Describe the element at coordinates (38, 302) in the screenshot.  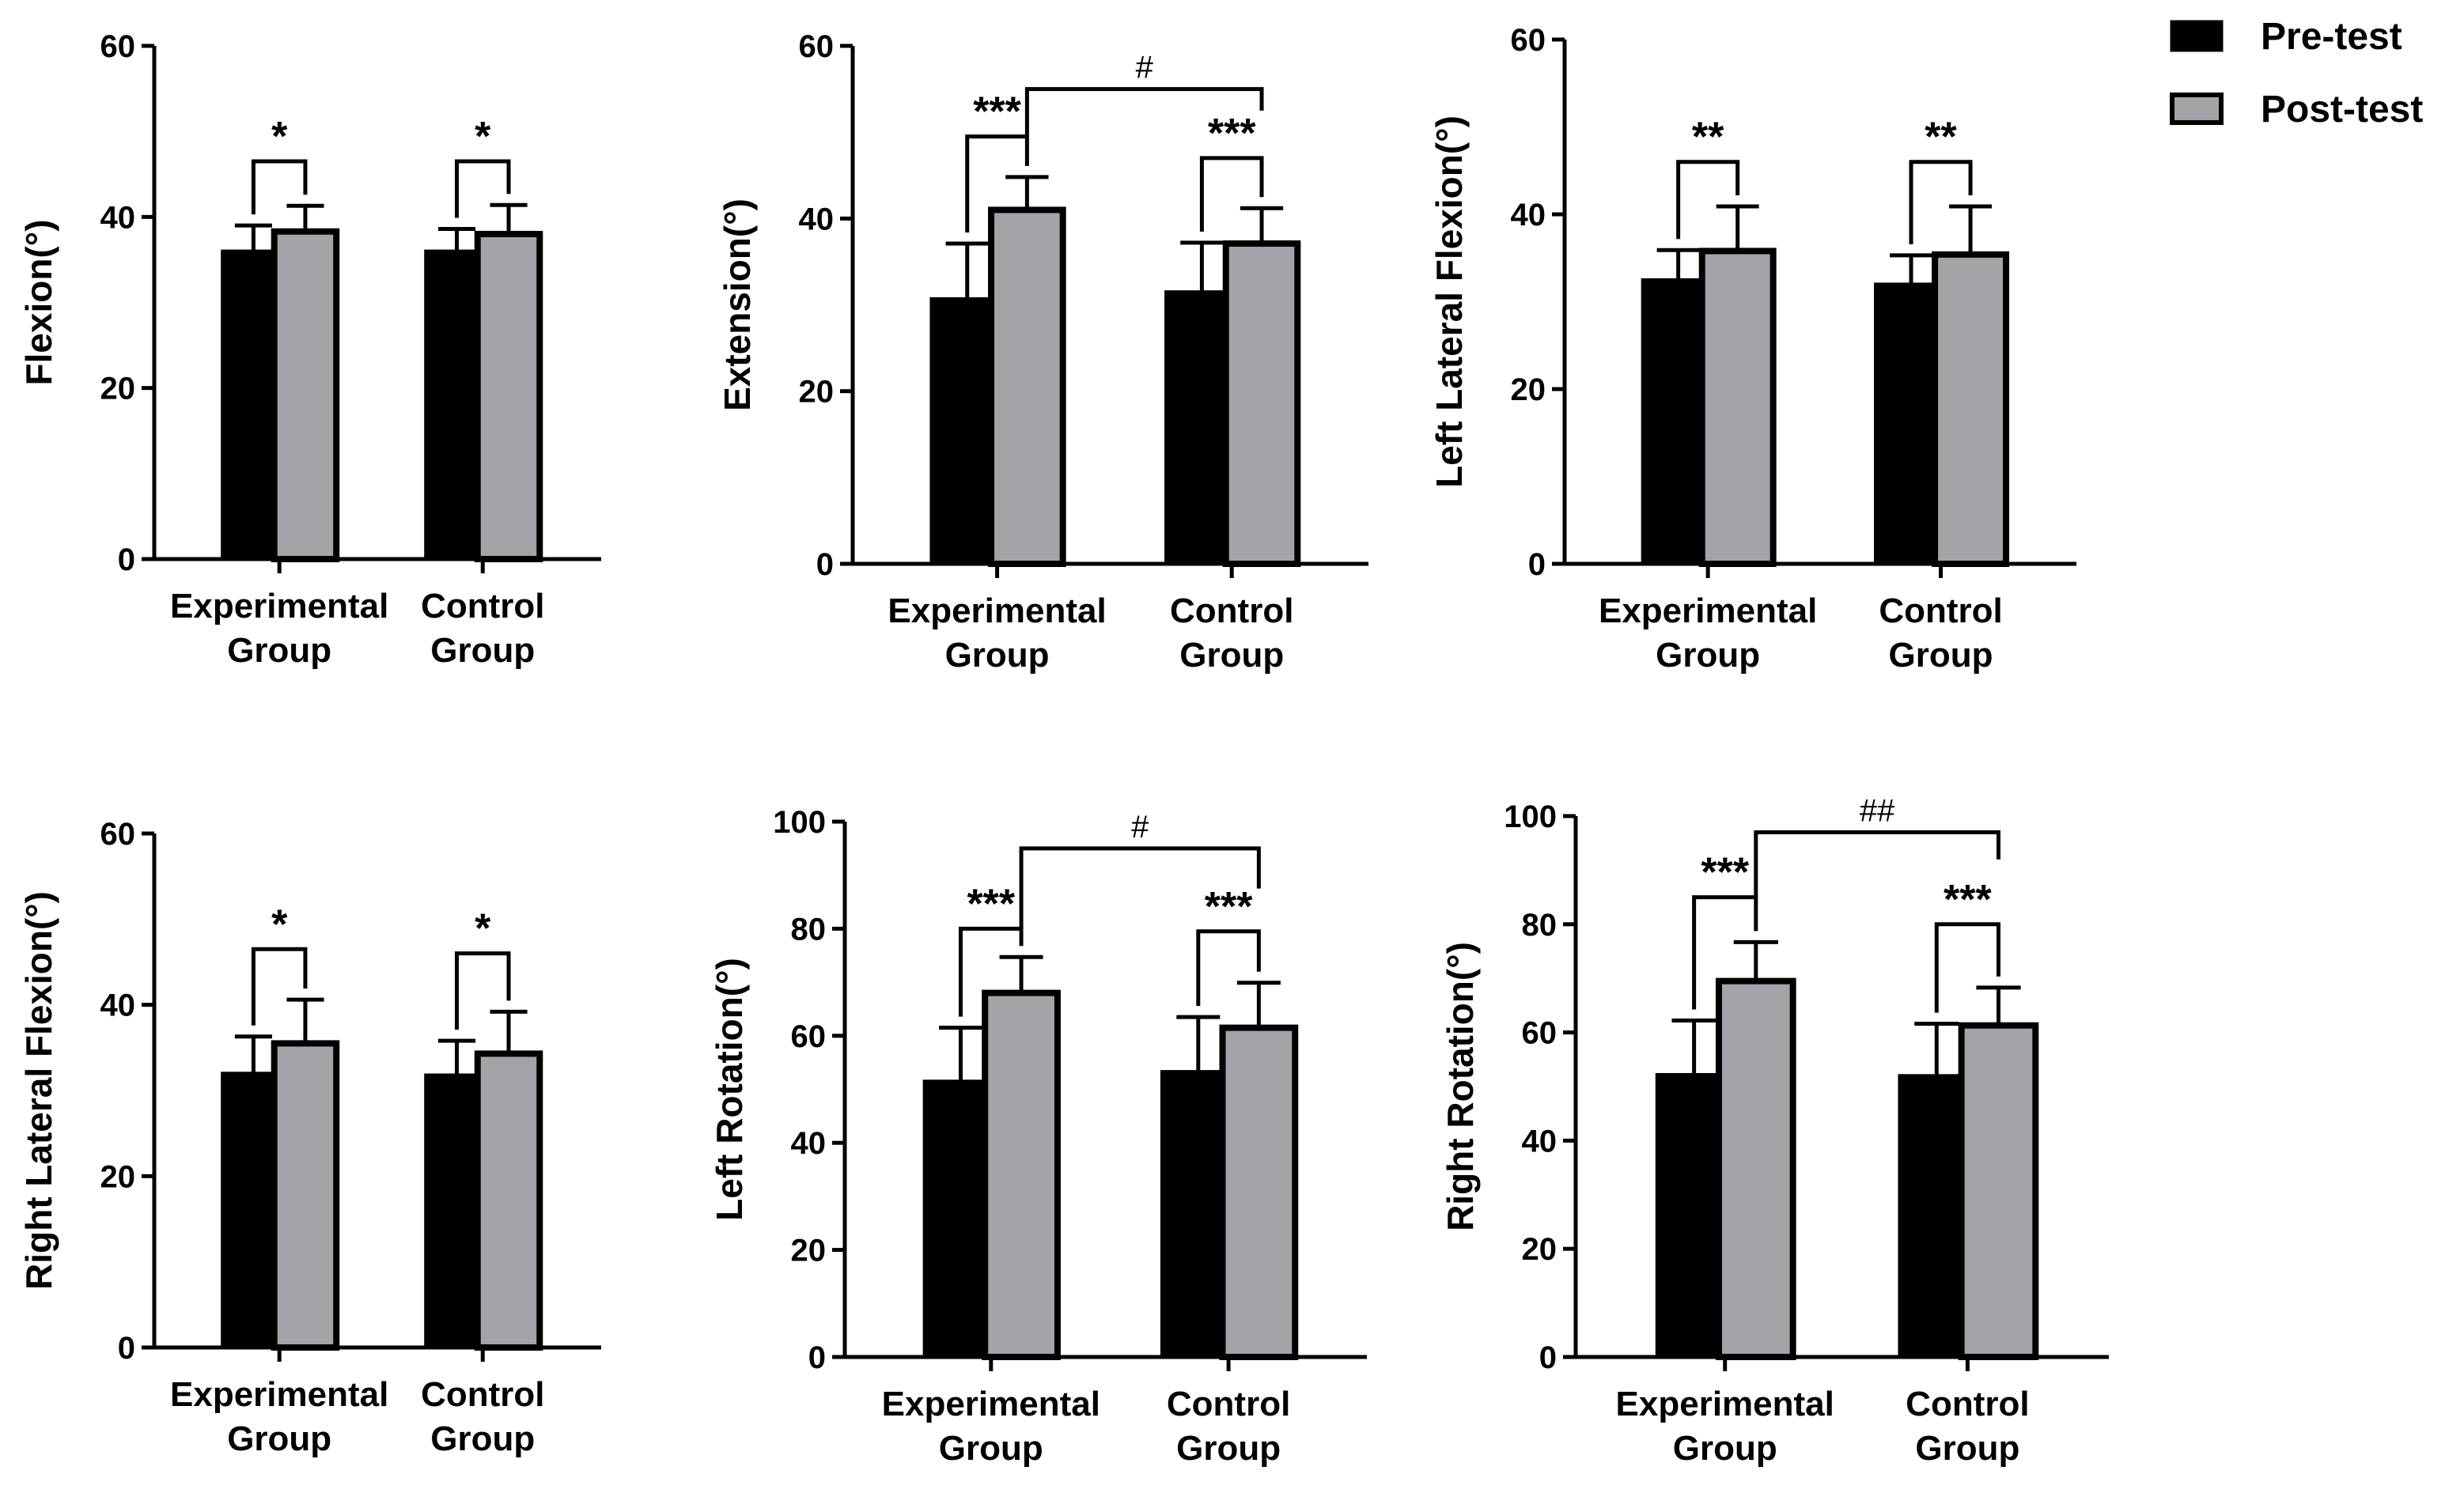
I see `y-axis-title: Flexion(°)` at that location.